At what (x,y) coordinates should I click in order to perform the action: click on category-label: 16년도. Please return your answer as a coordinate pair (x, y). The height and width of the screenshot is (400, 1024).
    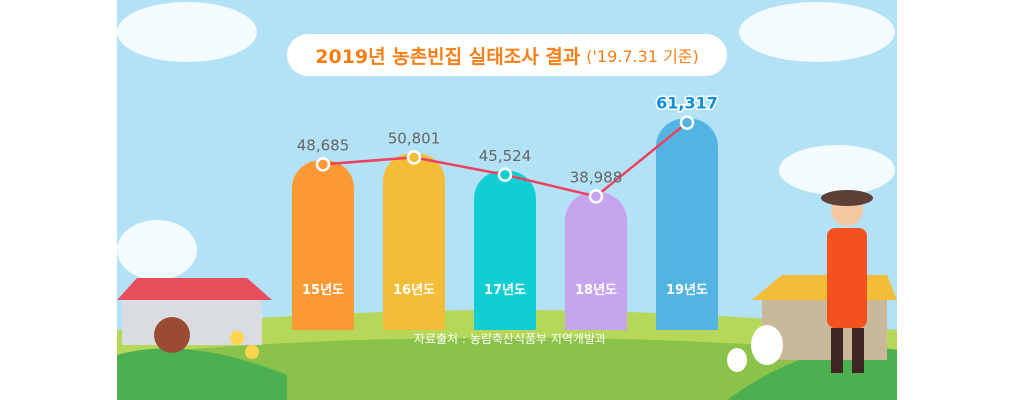
    Looking at the image, I should click on (414, 290).